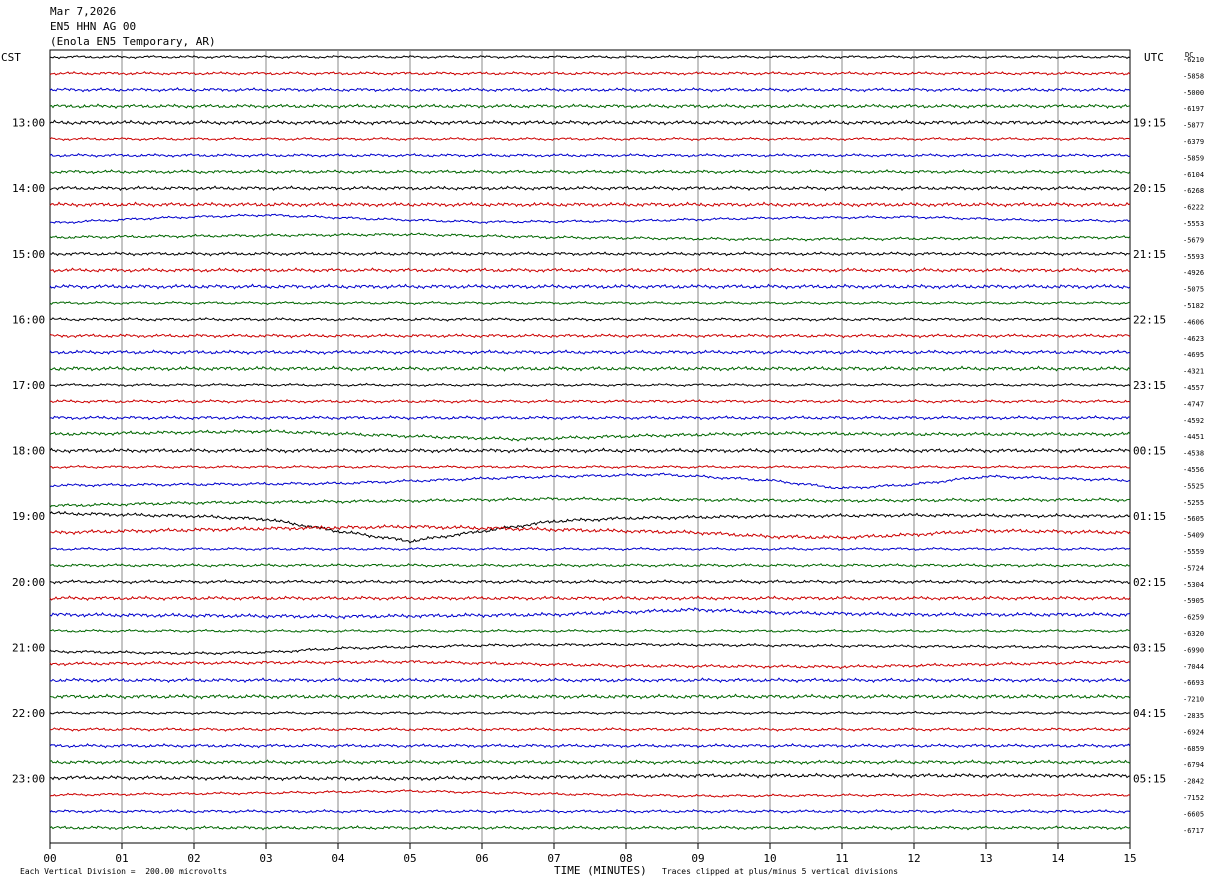 The image size is (1210, 886). I want to click on dc-offset-23: -4451, so click(1193, 437).